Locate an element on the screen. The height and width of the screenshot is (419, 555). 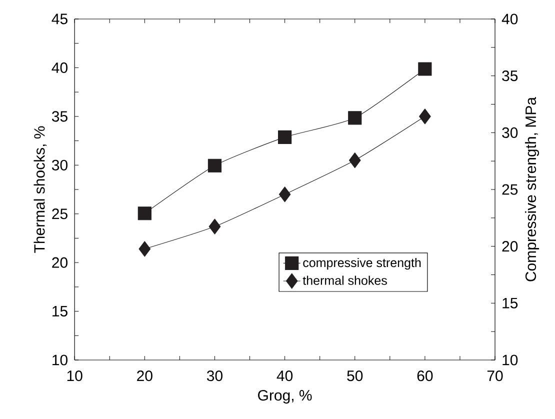
y2-tick-label: 25 is located at coordinates (510, 189).